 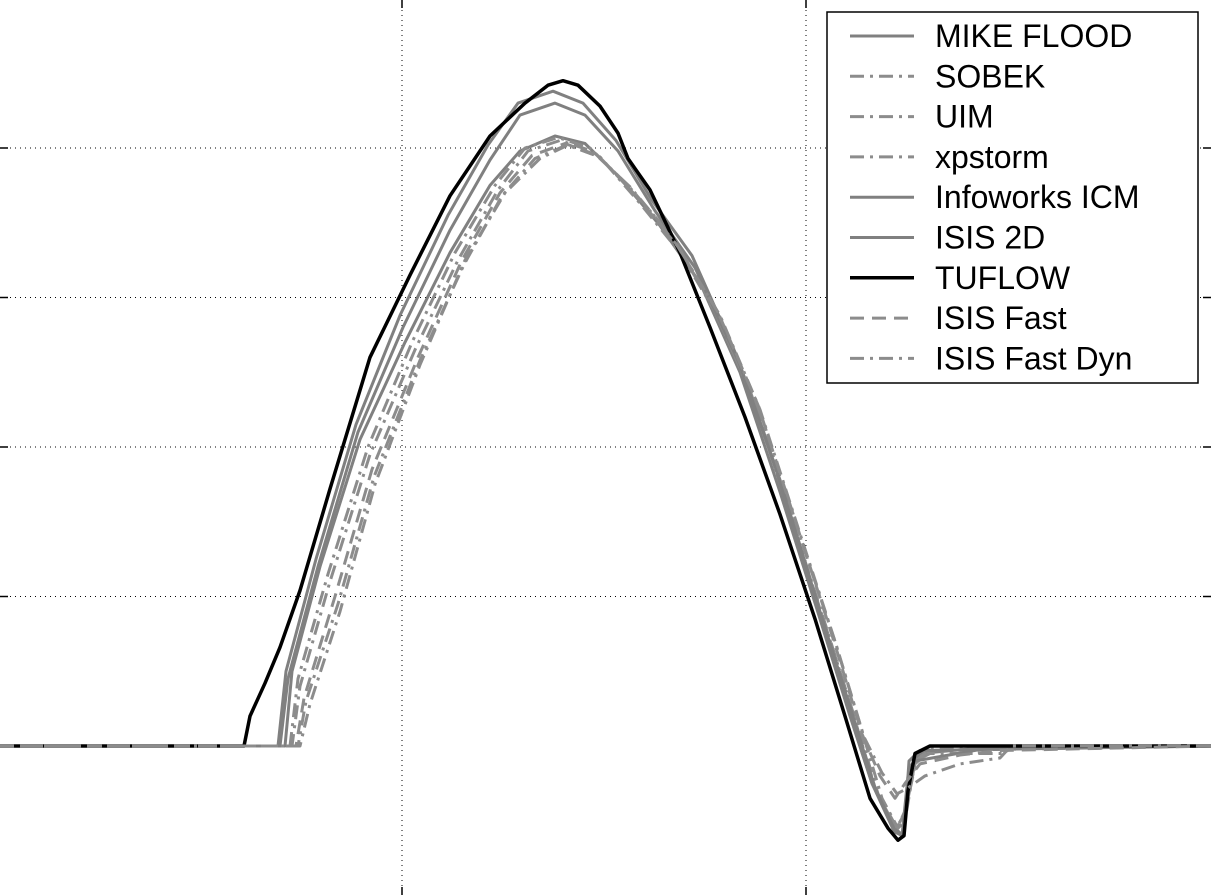 I want to click on legend-label-isis-fast: ISIS Fast, so click(x=1001, y=318).